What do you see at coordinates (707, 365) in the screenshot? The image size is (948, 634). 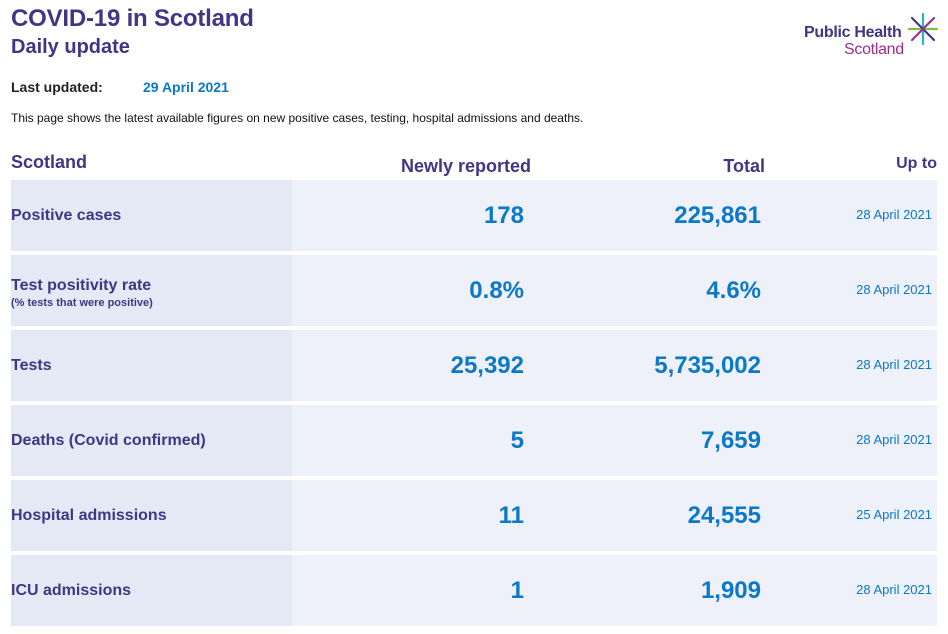 I see `total-value: 5,735,002` at bounding box center [707, 365].